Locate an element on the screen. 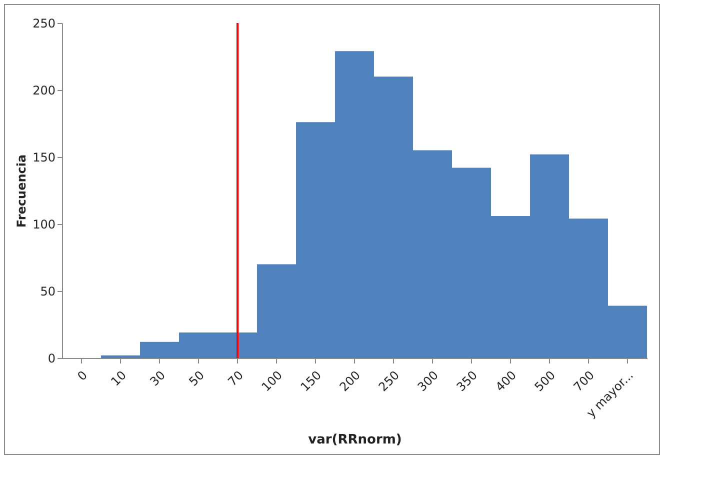  x-tick-label: 0 is located at coordinates (82, 376).